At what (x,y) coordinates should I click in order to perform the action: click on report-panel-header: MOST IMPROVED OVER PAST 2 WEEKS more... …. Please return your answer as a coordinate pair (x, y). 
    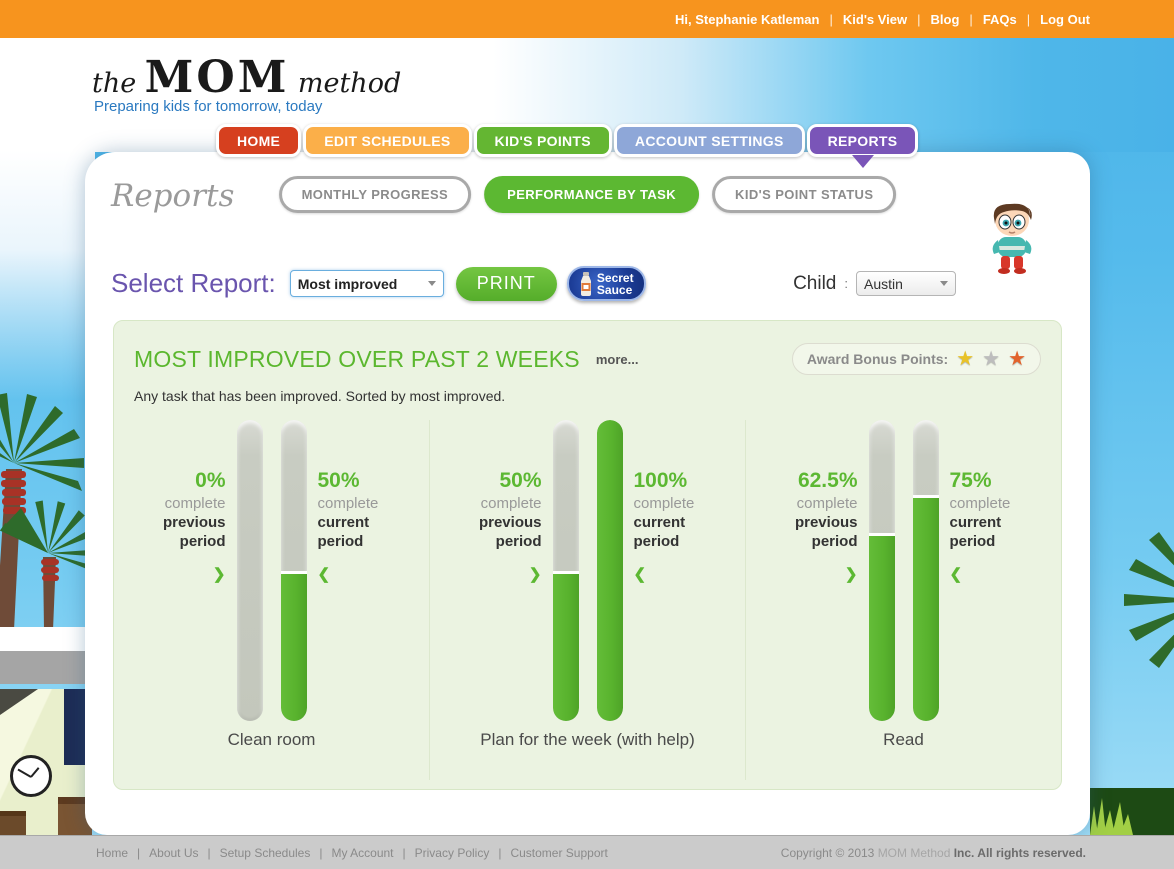
    Looking at the image, I should click on (587, 348).